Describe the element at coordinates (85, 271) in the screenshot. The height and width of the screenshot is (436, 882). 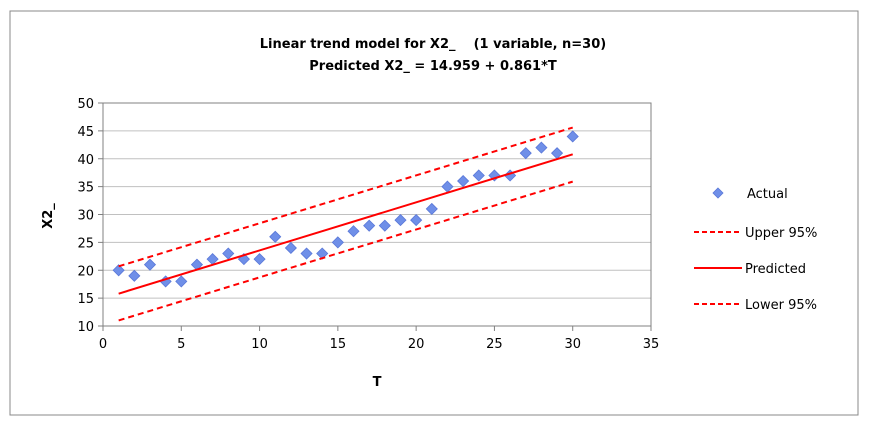
I see `y-tick-label: 20` at that location.